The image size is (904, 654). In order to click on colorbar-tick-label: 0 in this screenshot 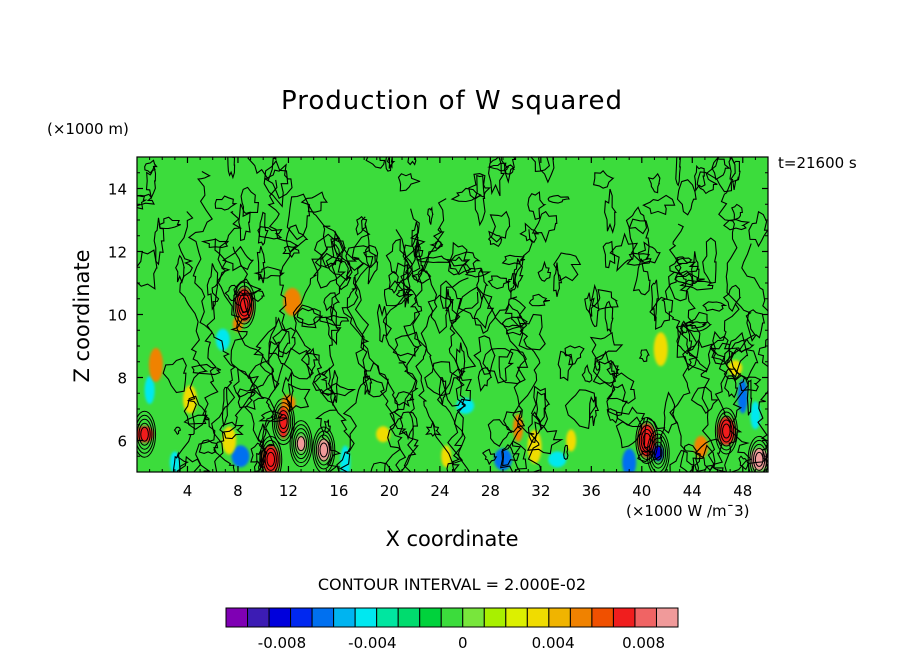, I will do `click(463, 643)`.